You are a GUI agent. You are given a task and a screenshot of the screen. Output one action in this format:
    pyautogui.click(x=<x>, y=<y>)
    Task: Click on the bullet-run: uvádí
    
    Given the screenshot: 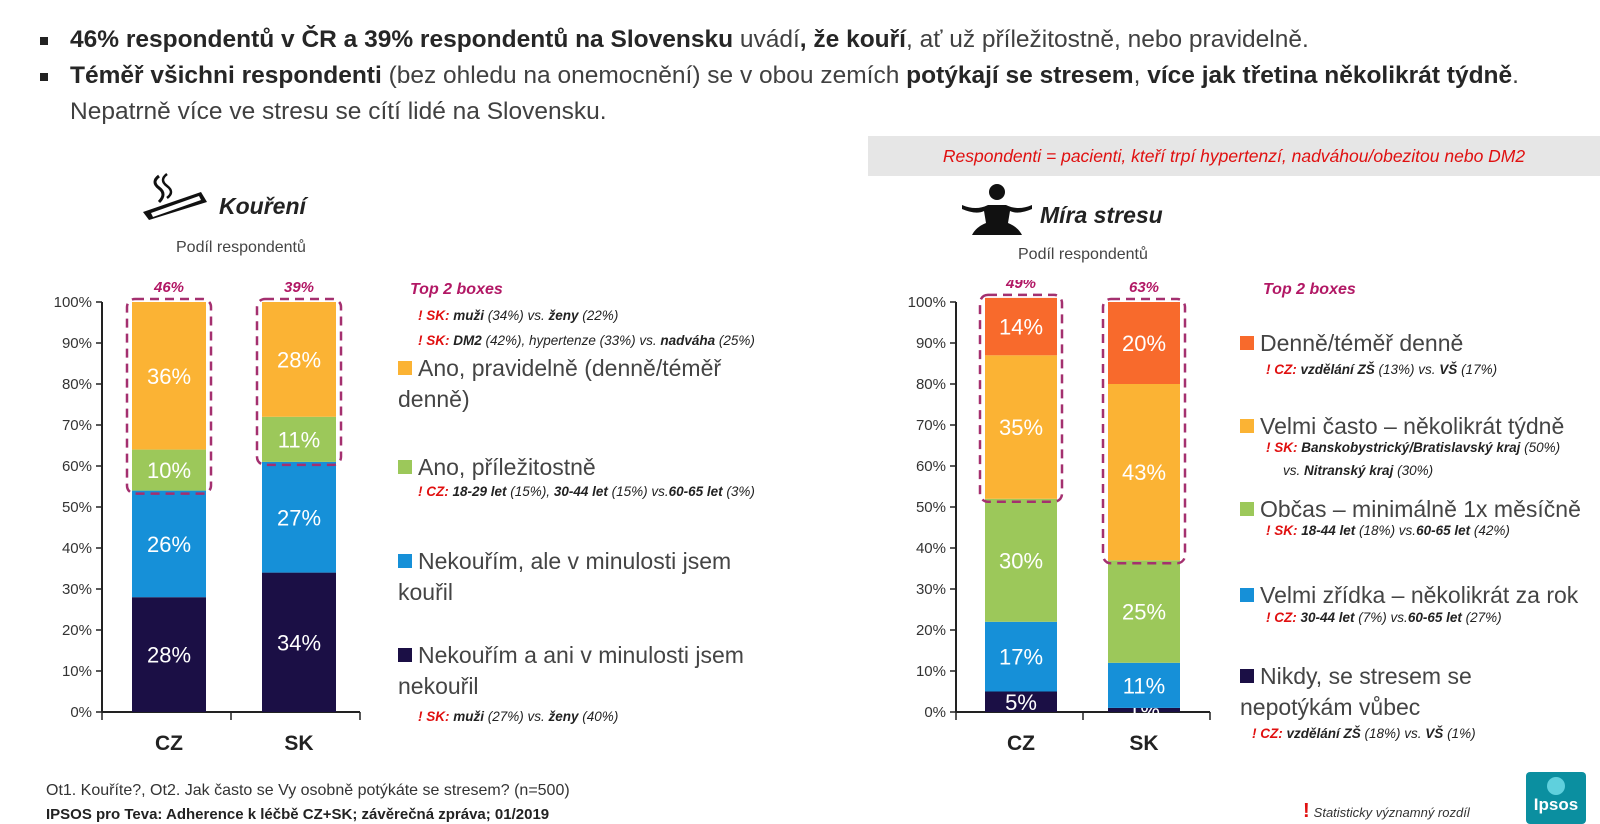 What is the action you would take?
    pyautogui.click(x=766, y=39)
    